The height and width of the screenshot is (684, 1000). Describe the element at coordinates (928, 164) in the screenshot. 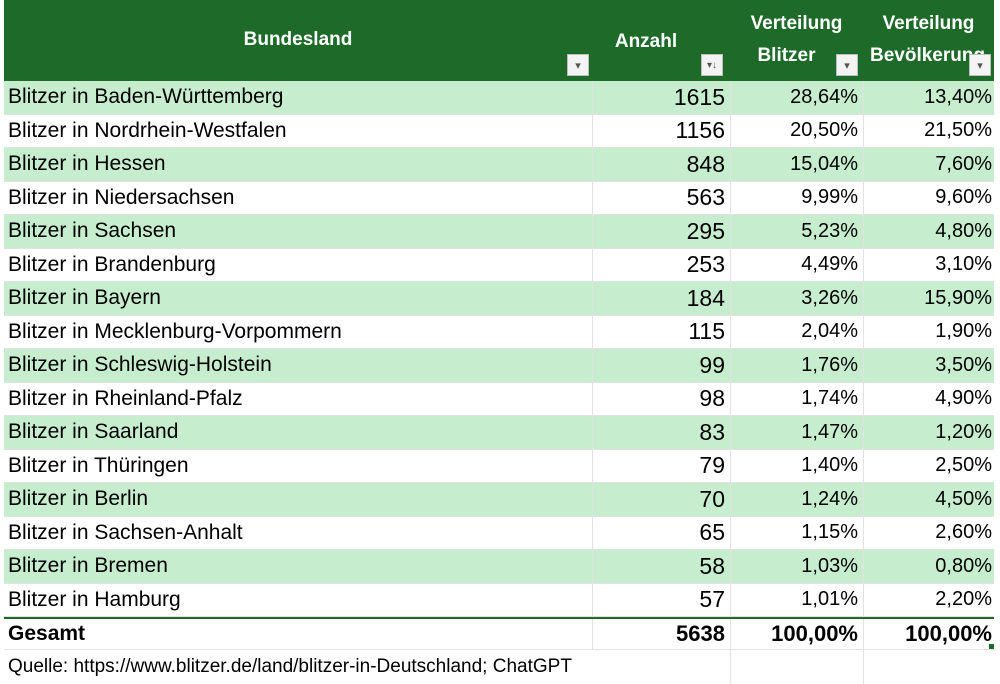

I see `cell-verteilung-bevoelkerung: 7,60%` at that location.